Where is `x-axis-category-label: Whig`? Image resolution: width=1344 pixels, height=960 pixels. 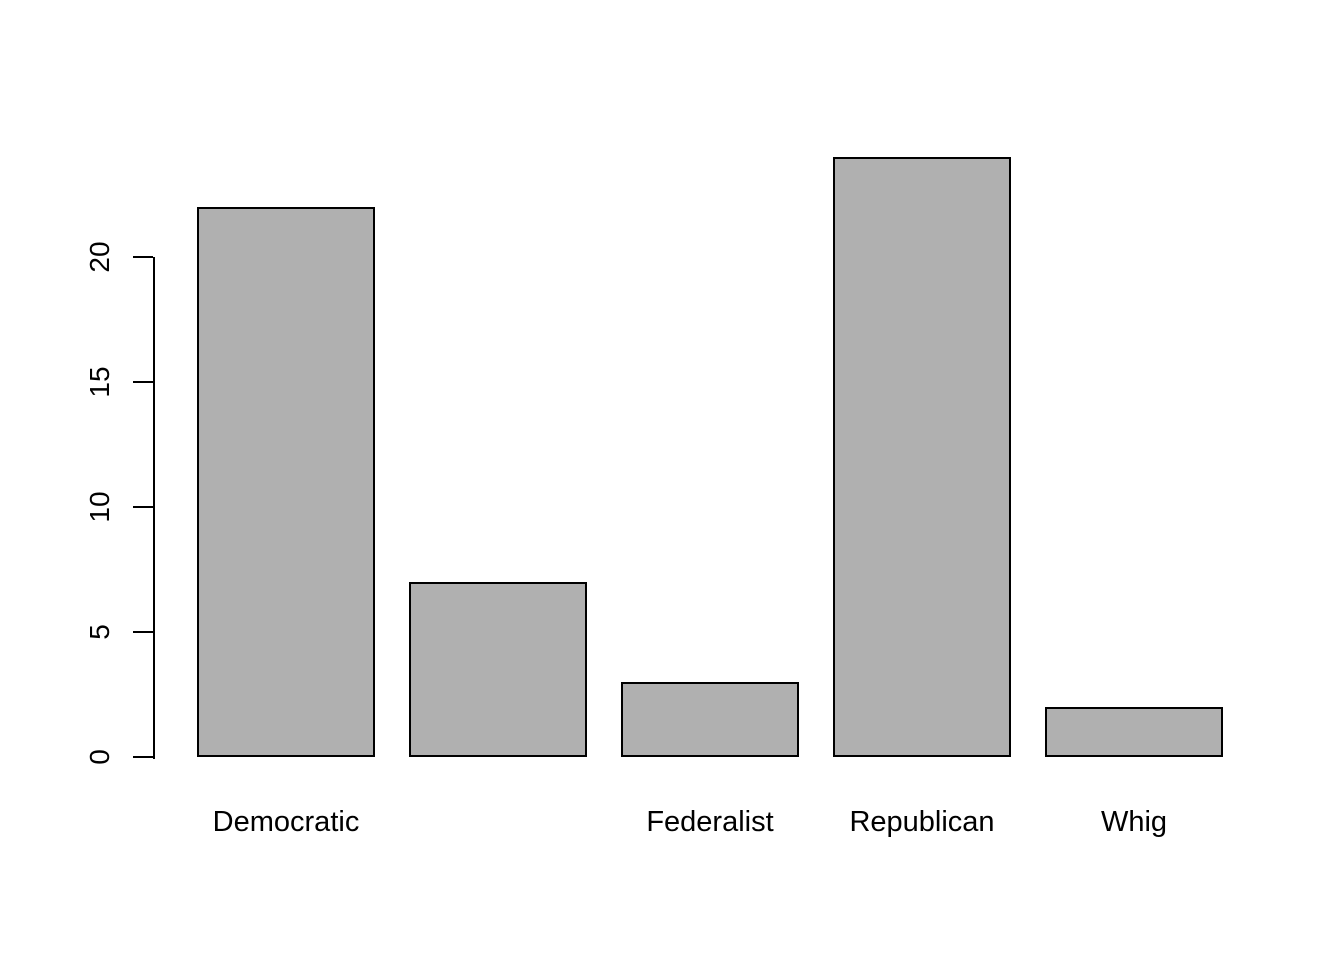
x-axis-category-label: Whig is located at coordinates (1134, 822).